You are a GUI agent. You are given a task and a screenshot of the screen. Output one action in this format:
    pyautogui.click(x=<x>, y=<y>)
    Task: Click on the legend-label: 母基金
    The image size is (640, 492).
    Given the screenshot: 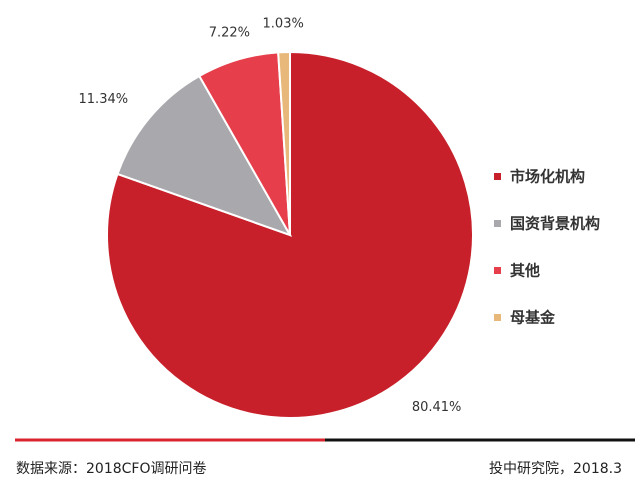 What is the action you would take?
    pyautogui.click(x=533, y=318)
    